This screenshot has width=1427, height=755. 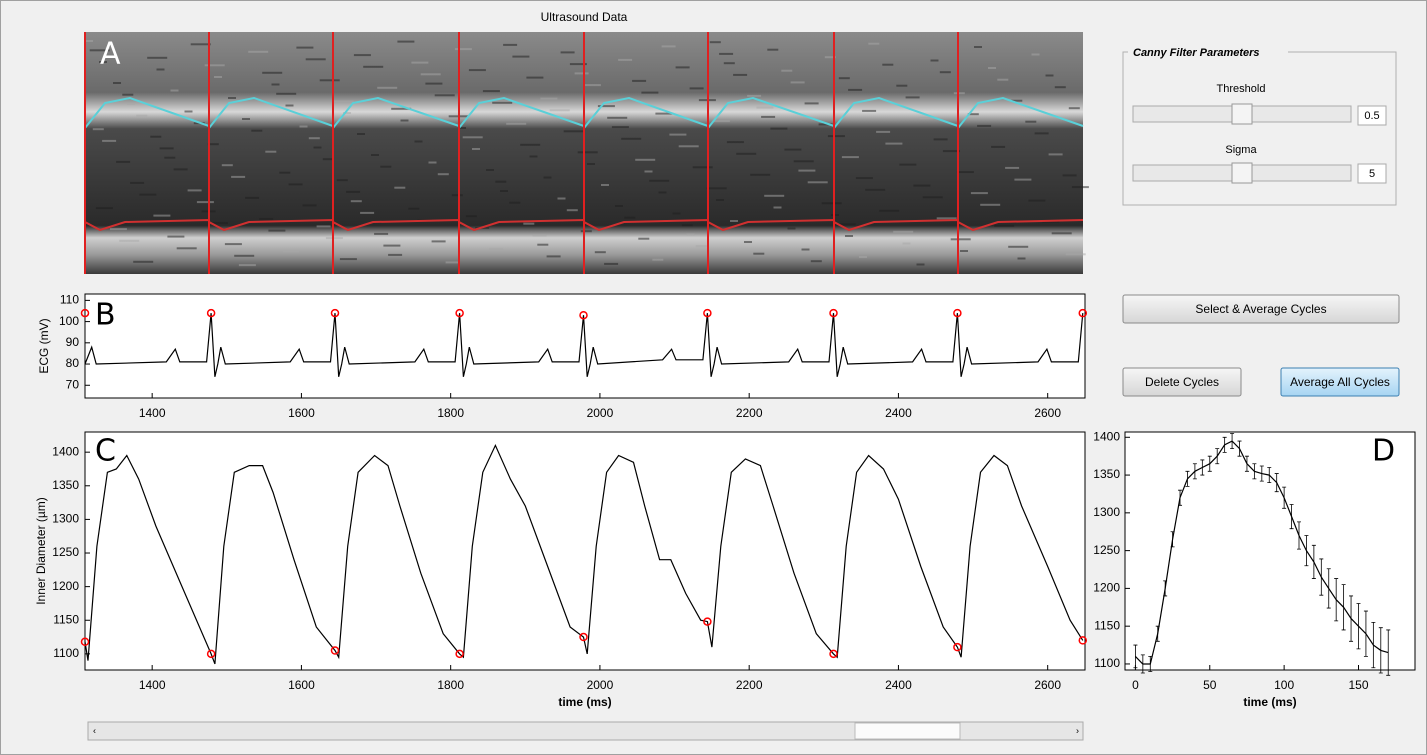 I want to click on y-tick-label: 1300, so click(x=65, y=519).